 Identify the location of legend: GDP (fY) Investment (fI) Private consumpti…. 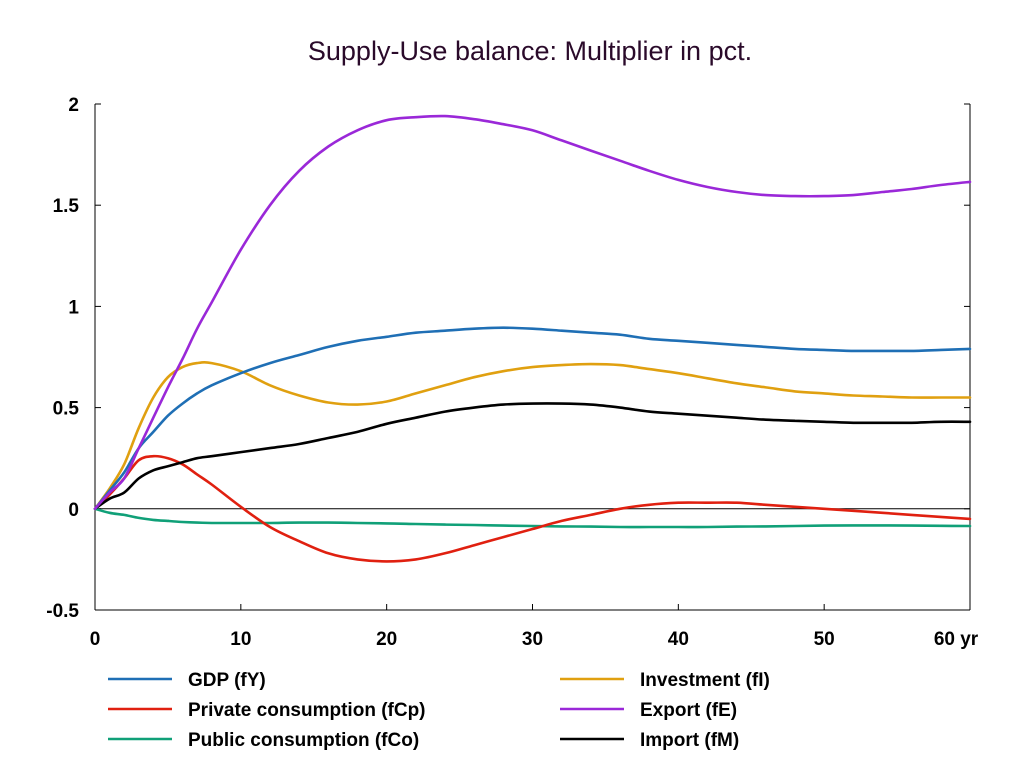
(439, 710).